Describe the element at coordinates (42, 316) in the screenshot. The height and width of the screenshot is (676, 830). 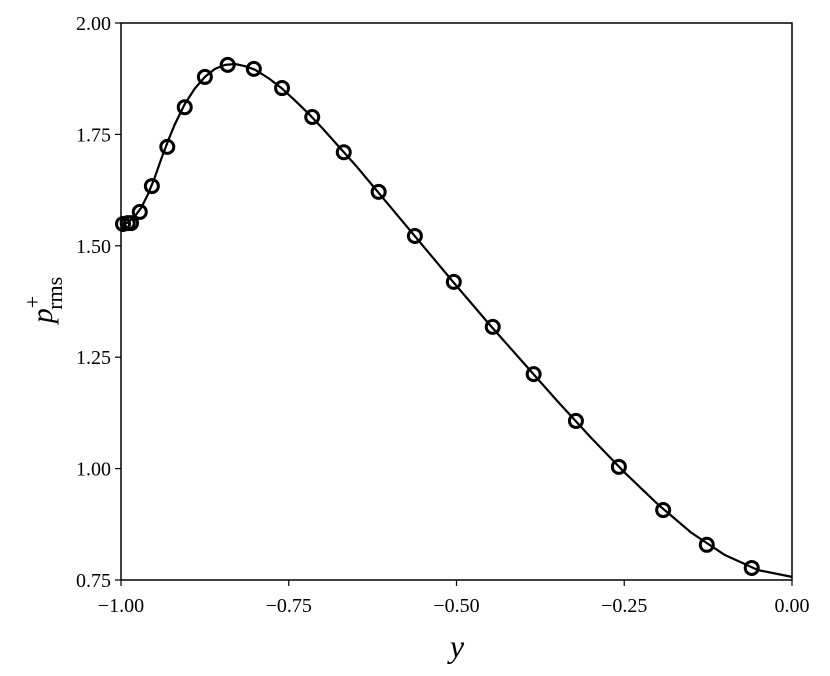
I see `y-label-base: p` at that location.